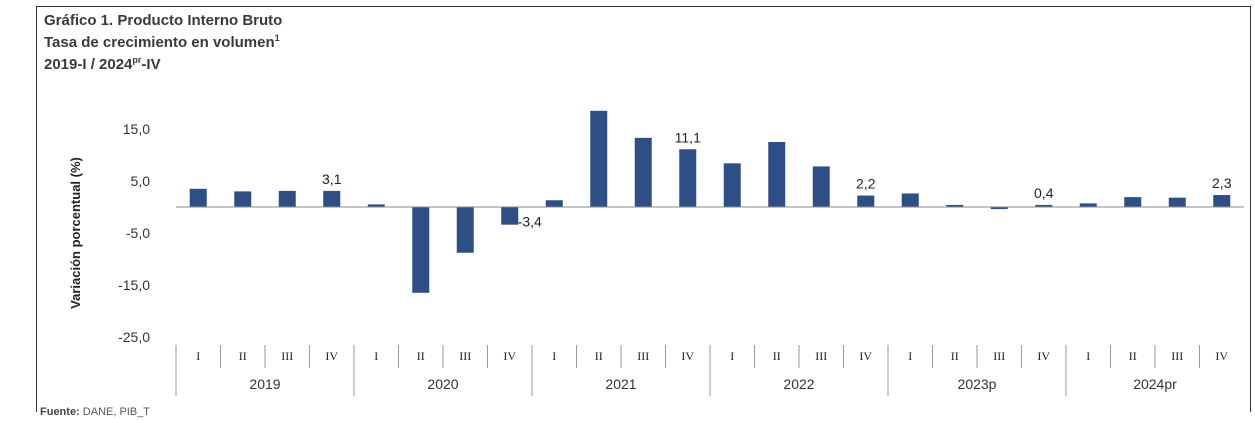  Describe the element at coordinates (138, 233) in the screenshot. I see `y-tick-label: -5,0` at that location.